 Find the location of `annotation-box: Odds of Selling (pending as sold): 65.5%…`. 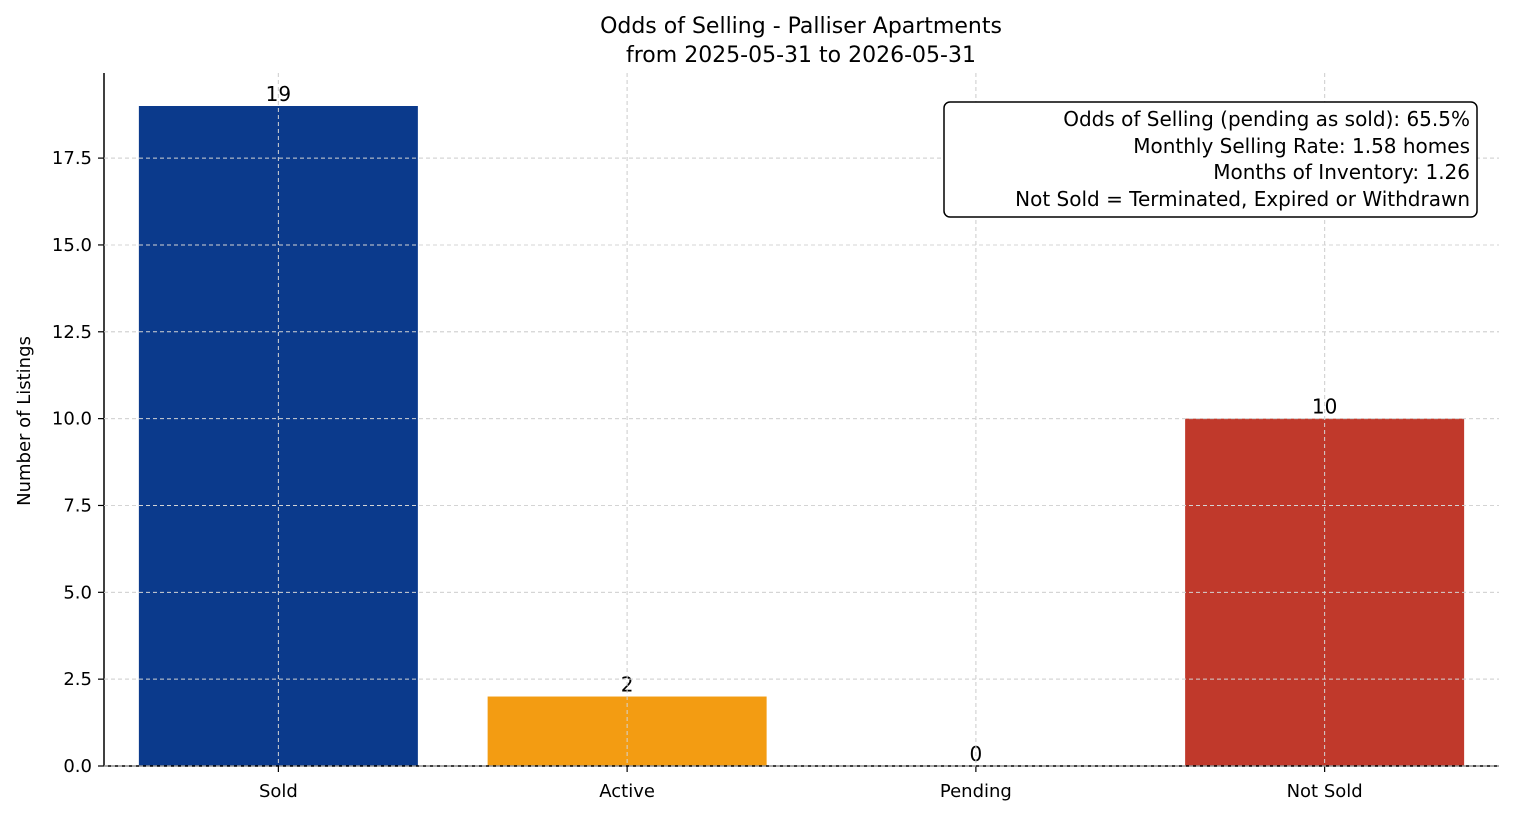

annotation-box: Odds of Selling (pending as sold): 65.5%… is located at coordinates (1210, 159).